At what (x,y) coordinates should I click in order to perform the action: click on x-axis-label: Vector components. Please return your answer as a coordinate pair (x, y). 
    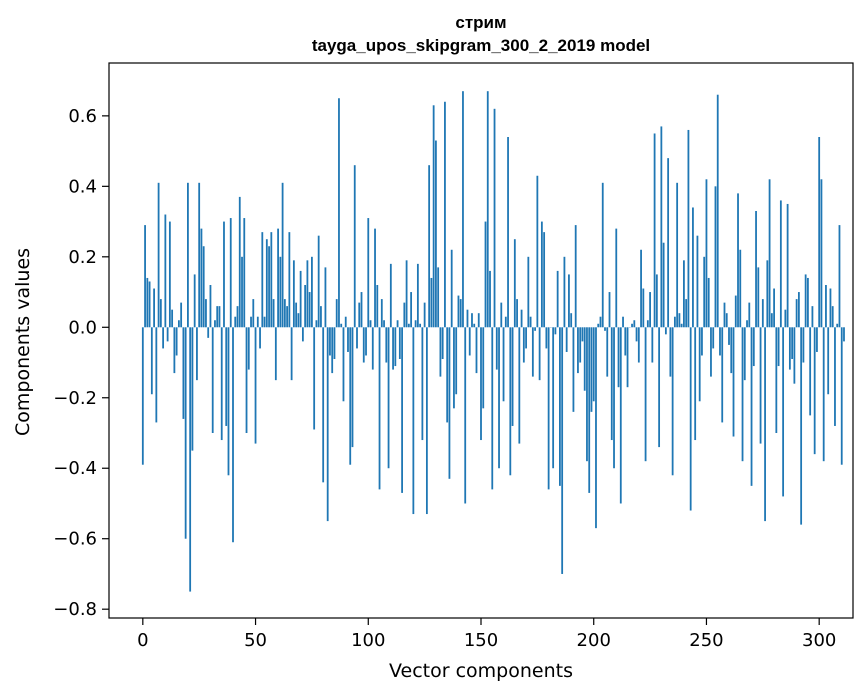
    Looking at the image, I should click on (481, 671).